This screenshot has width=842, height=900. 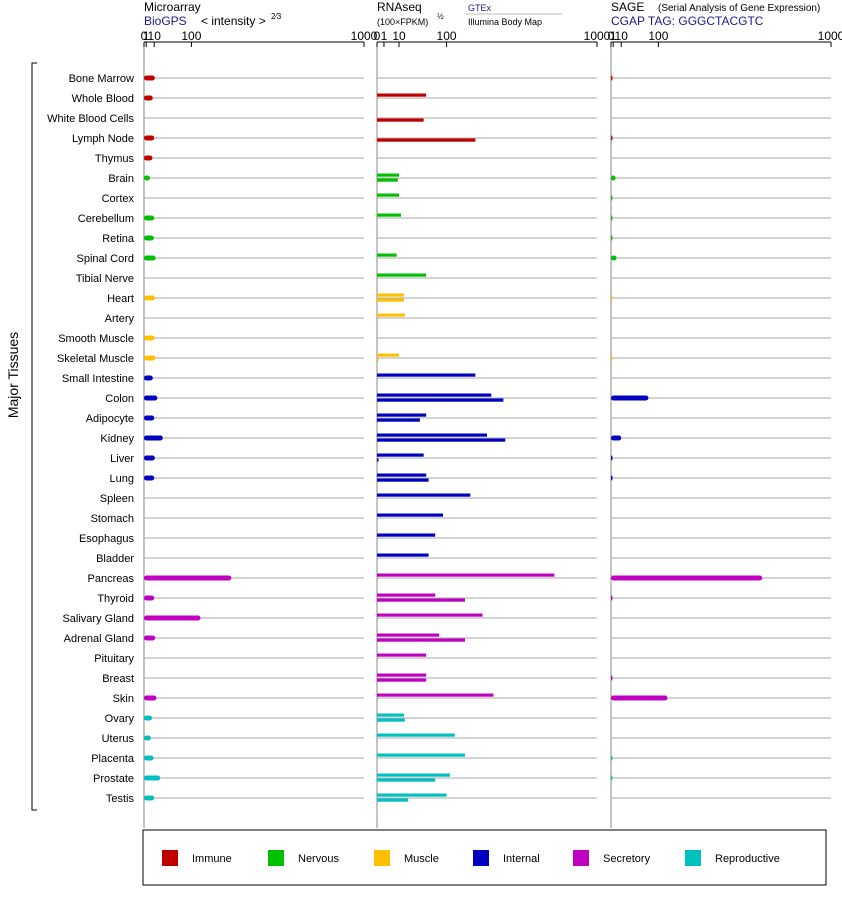 I want to click on tissue-label: Salivary Gland, so click(x=98, y=619).